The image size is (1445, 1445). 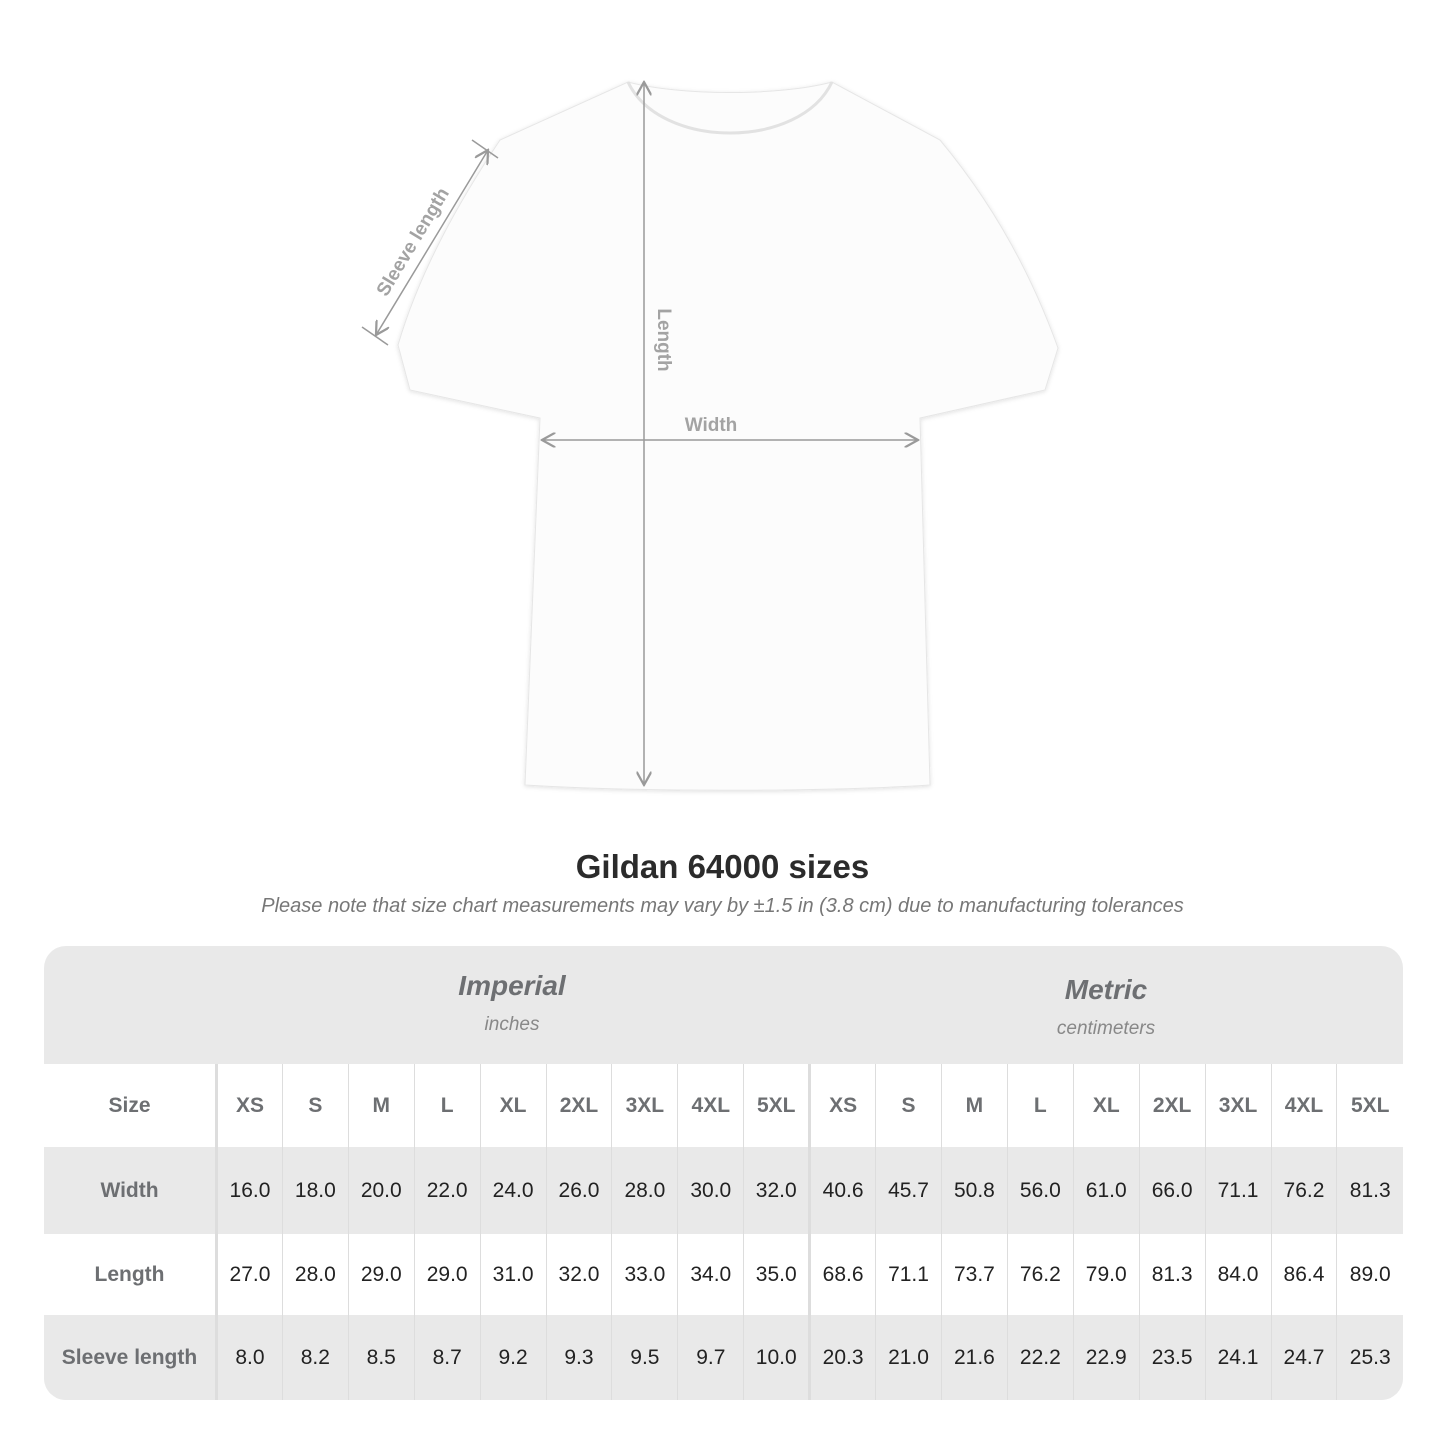 I want to click on metric-title: Metric, so click(x=1106, y=989).